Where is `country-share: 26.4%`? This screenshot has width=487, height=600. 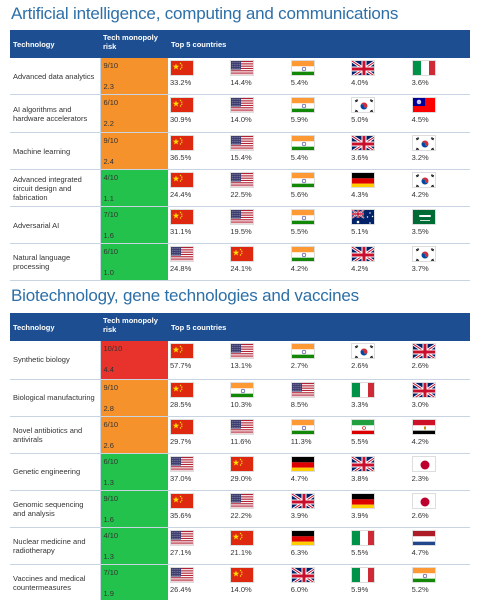 country-share: 26.4% is located at coordinates (181, 589).